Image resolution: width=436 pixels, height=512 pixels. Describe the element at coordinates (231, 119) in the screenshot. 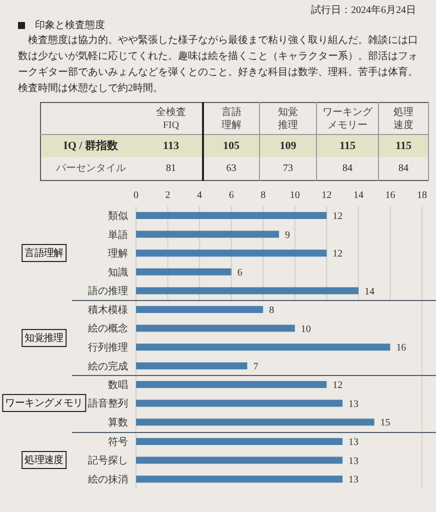

I see `category-label: 言語理解` at that location.